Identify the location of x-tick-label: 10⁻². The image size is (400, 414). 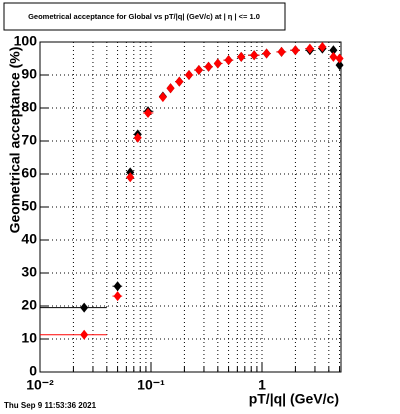
(40, 385).